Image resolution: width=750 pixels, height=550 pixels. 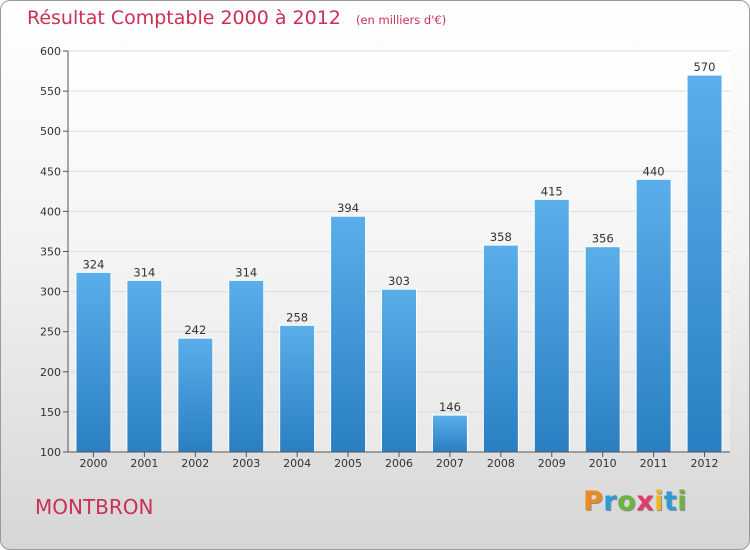 What do you see at coordinates (50, 452) in the screenshot?
I see `y-tick-label: 100` at bounding box center [50, 452].